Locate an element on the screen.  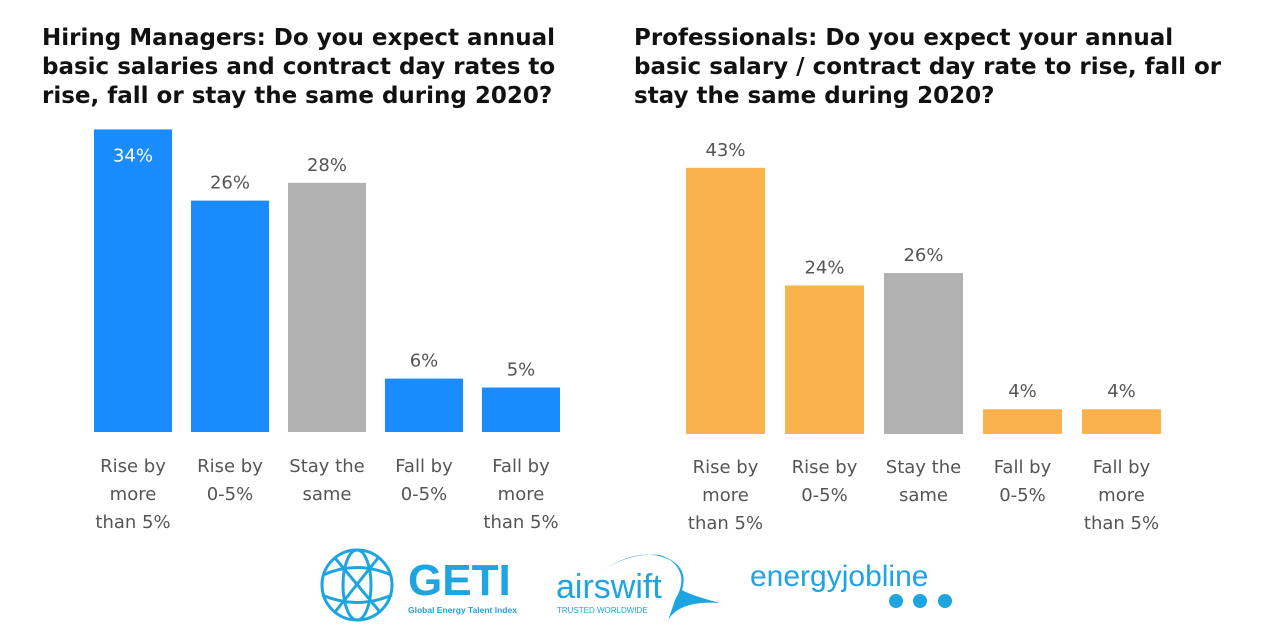
swift-bird-icon is located at coordinates (660, 587).